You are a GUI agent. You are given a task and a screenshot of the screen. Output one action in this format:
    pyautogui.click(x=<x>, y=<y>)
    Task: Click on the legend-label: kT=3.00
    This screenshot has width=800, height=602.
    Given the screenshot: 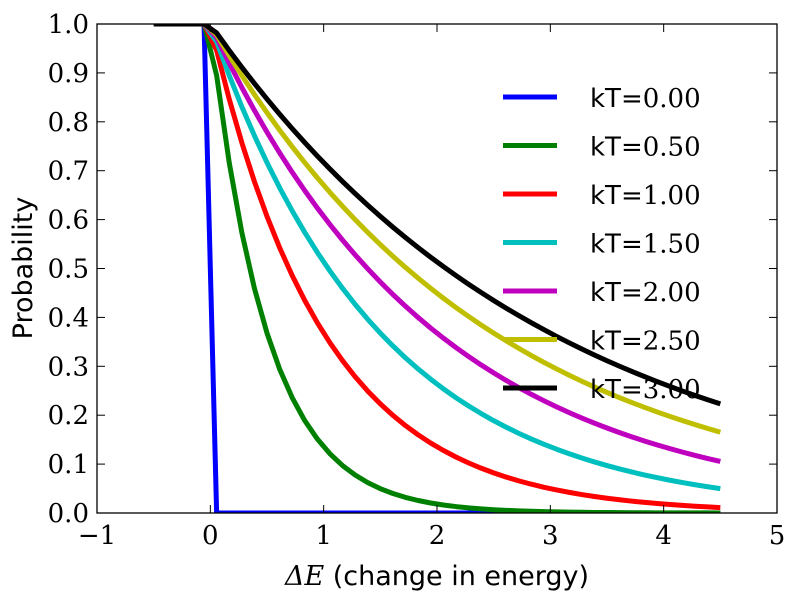 What is the action you would take?
    pyautogui.click(x=645, y=390)
    